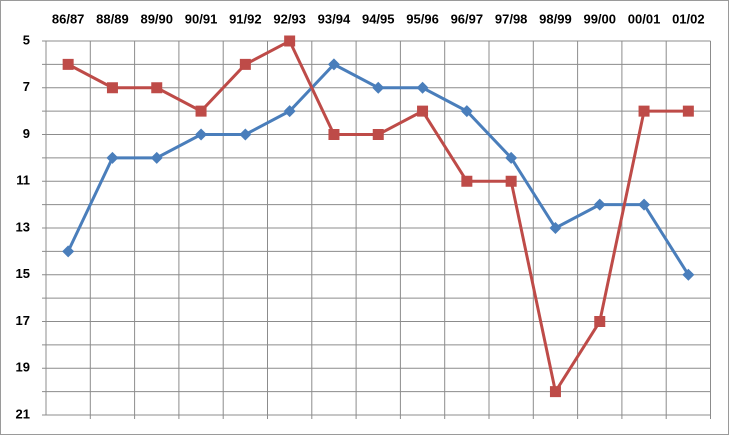 The image size is (730, 436). I want to click on x-tick-label: 95/96, so click(422, 18).